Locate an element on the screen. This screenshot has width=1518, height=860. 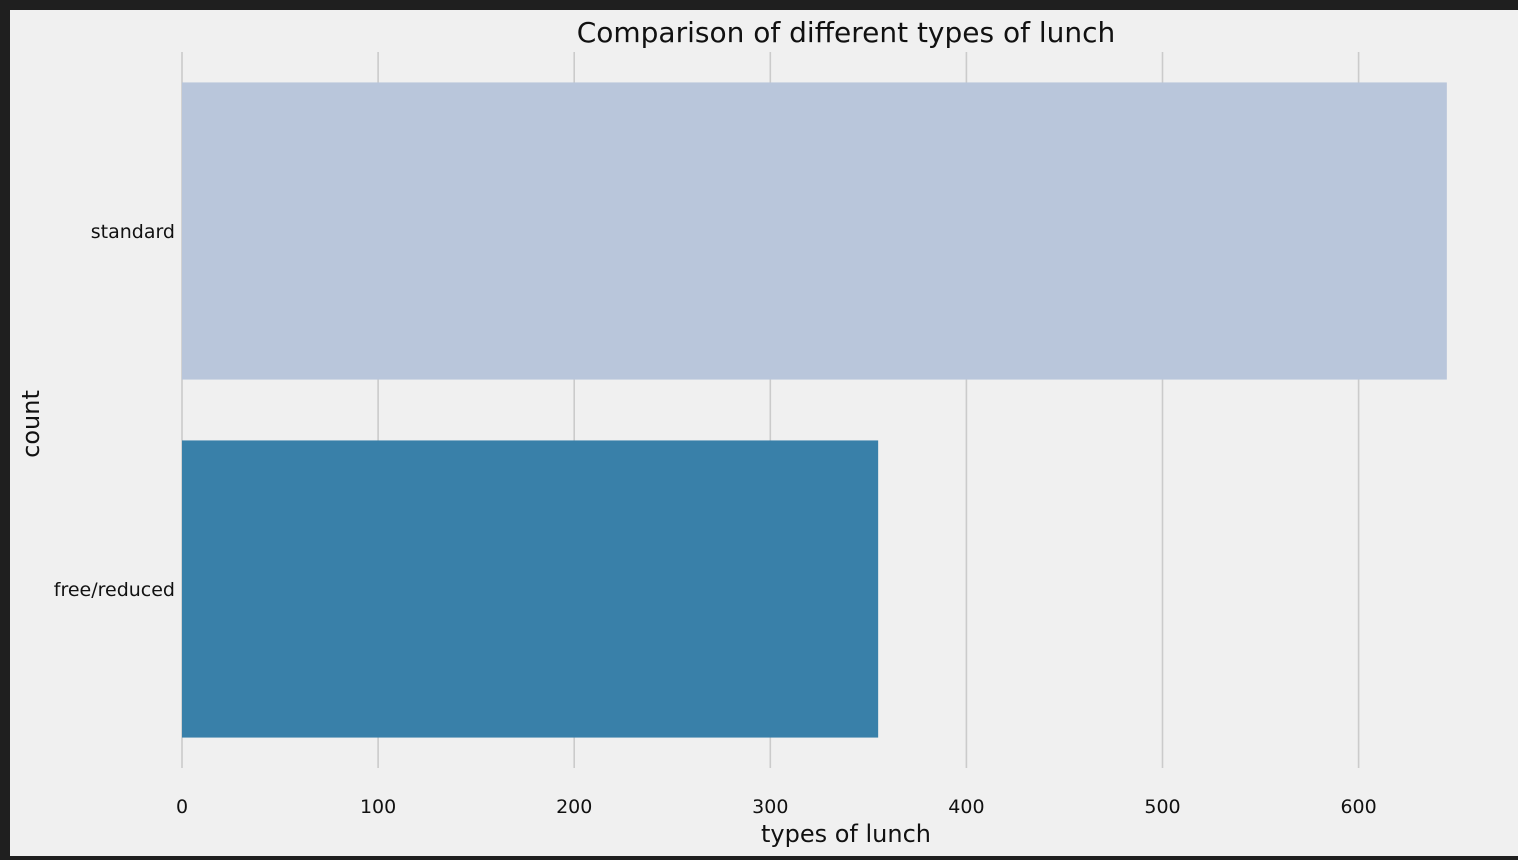
x-tick-label: 200 is located at coordinates (574, 807).